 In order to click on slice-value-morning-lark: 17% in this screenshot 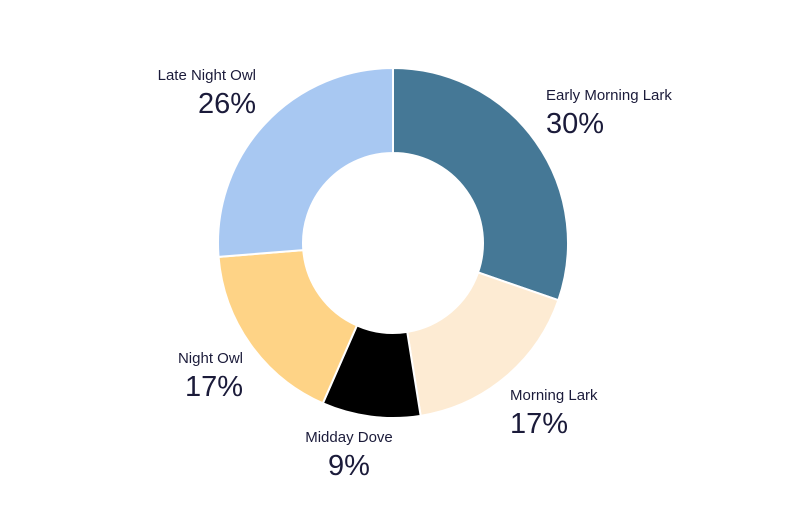, I will do `click(539, 424)`.